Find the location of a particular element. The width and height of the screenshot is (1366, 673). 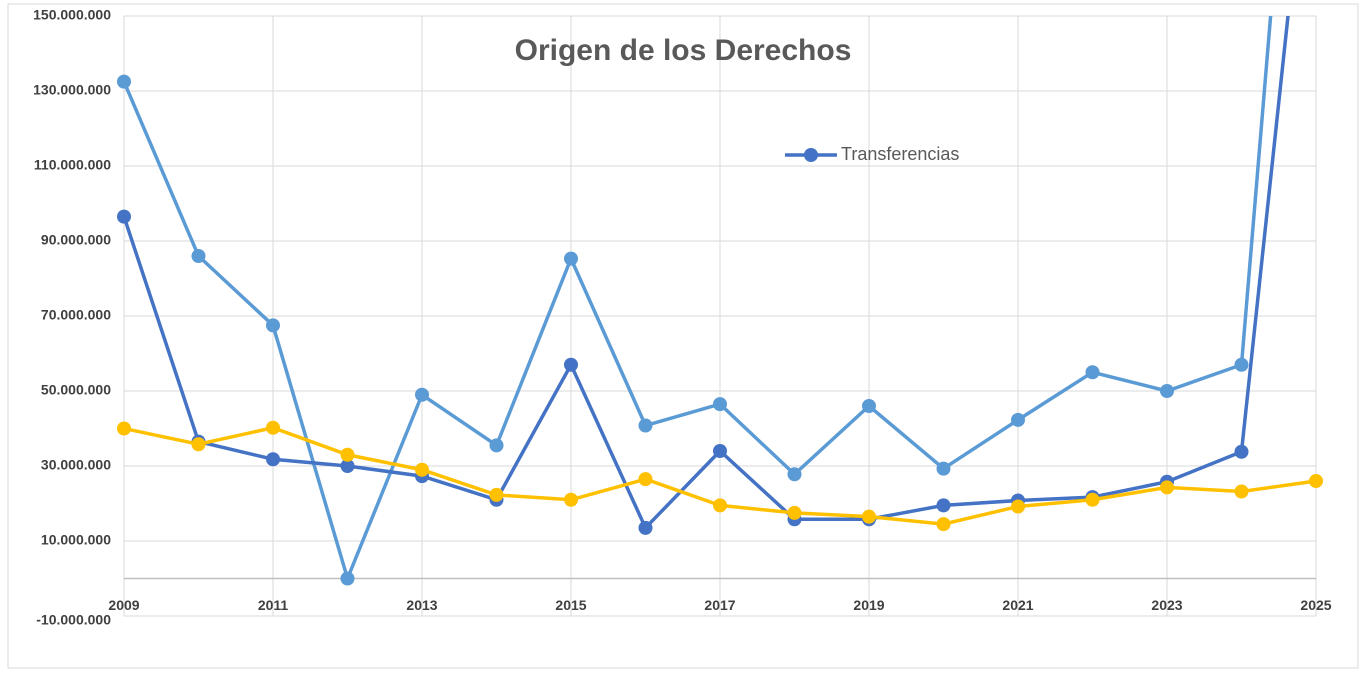

x-tick-label: 2009 is located at coordinates (123, 605).